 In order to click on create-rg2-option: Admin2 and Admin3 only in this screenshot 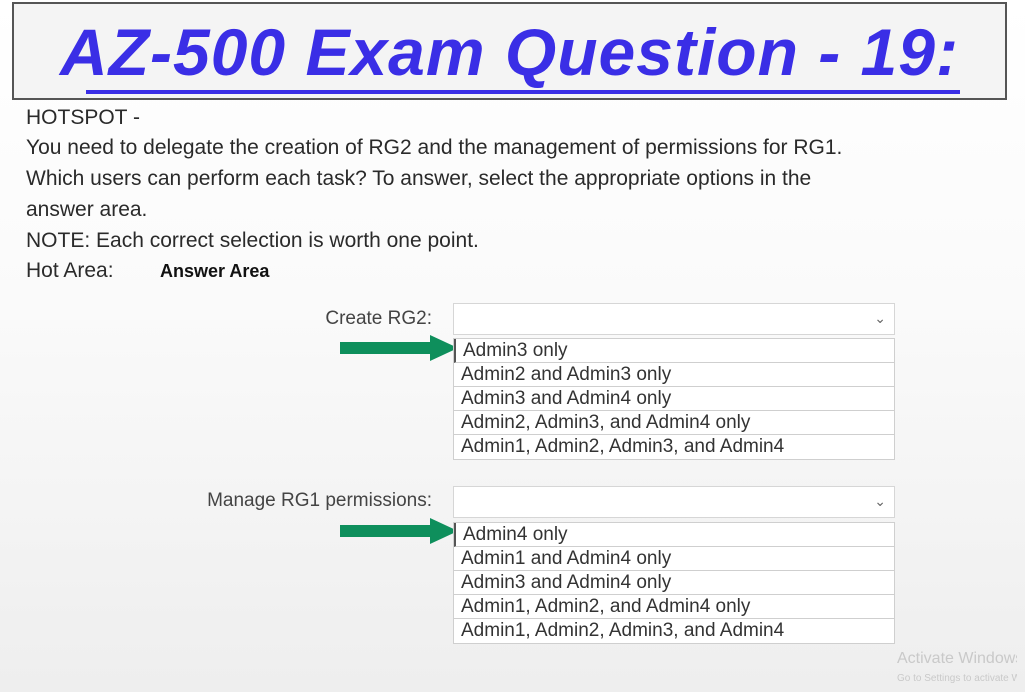, I will do `click(674, 375)`.